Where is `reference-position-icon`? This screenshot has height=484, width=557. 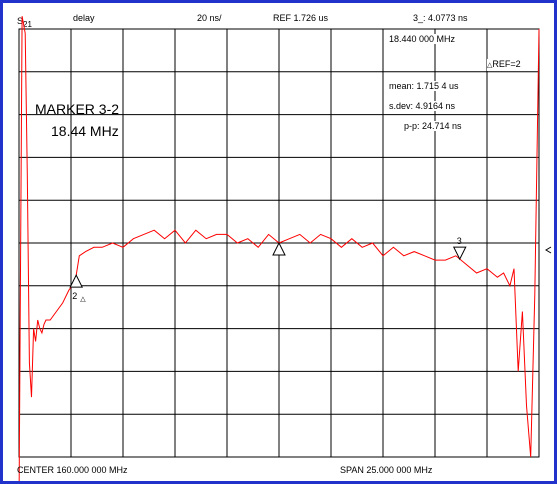 reference-position-icon is located at coordinates (548, 250).